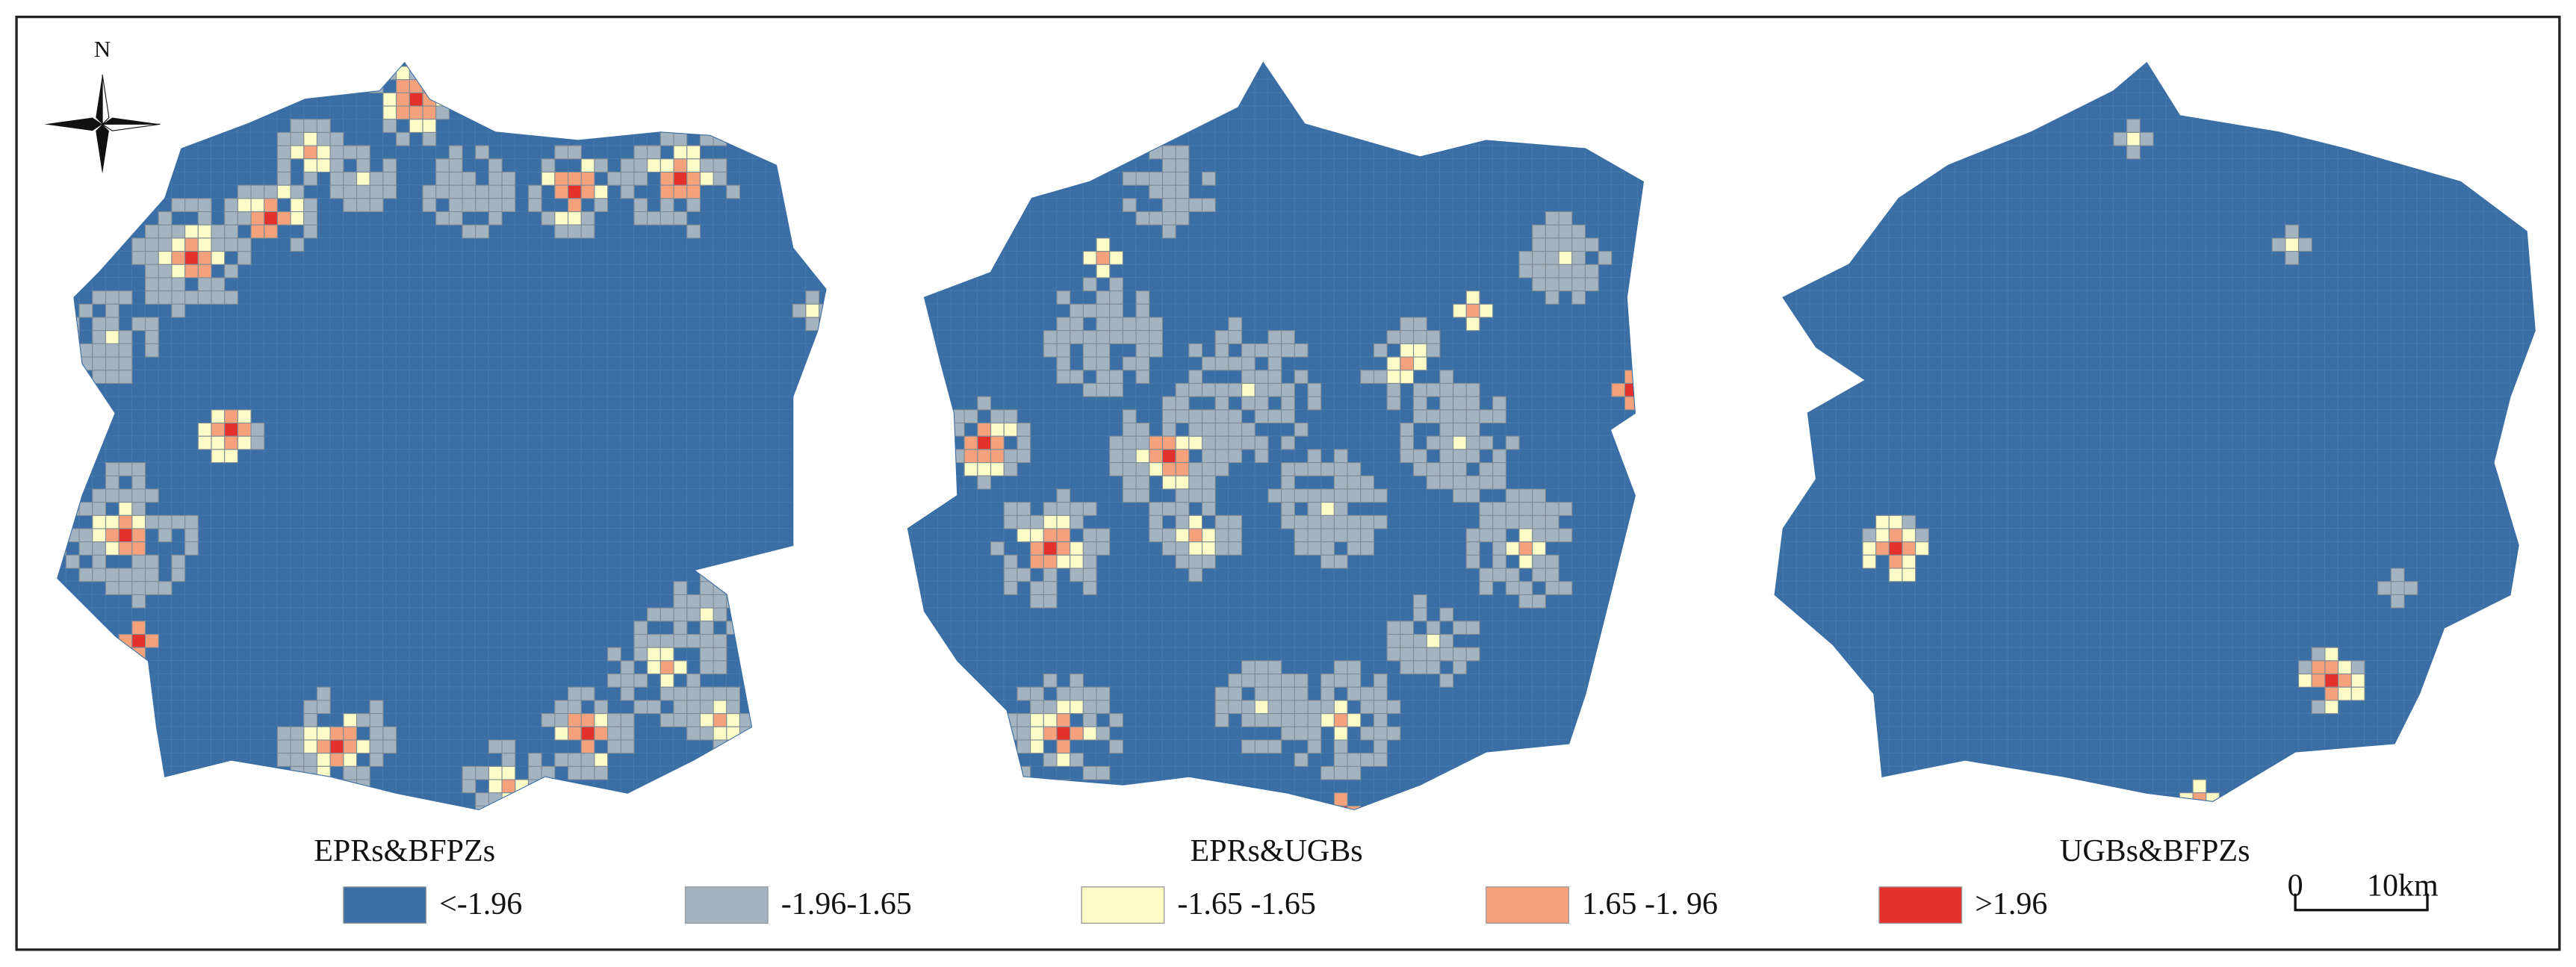  I want to click on compass: N, so click(103, 105).